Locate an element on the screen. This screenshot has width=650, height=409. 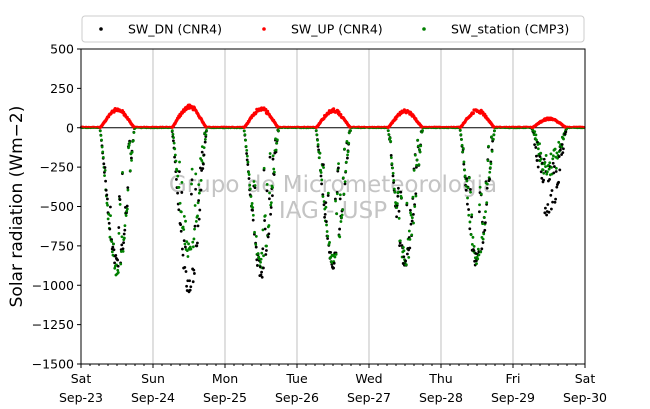
x-tick-label-dow: Wed is located at coordinates (368, 378).